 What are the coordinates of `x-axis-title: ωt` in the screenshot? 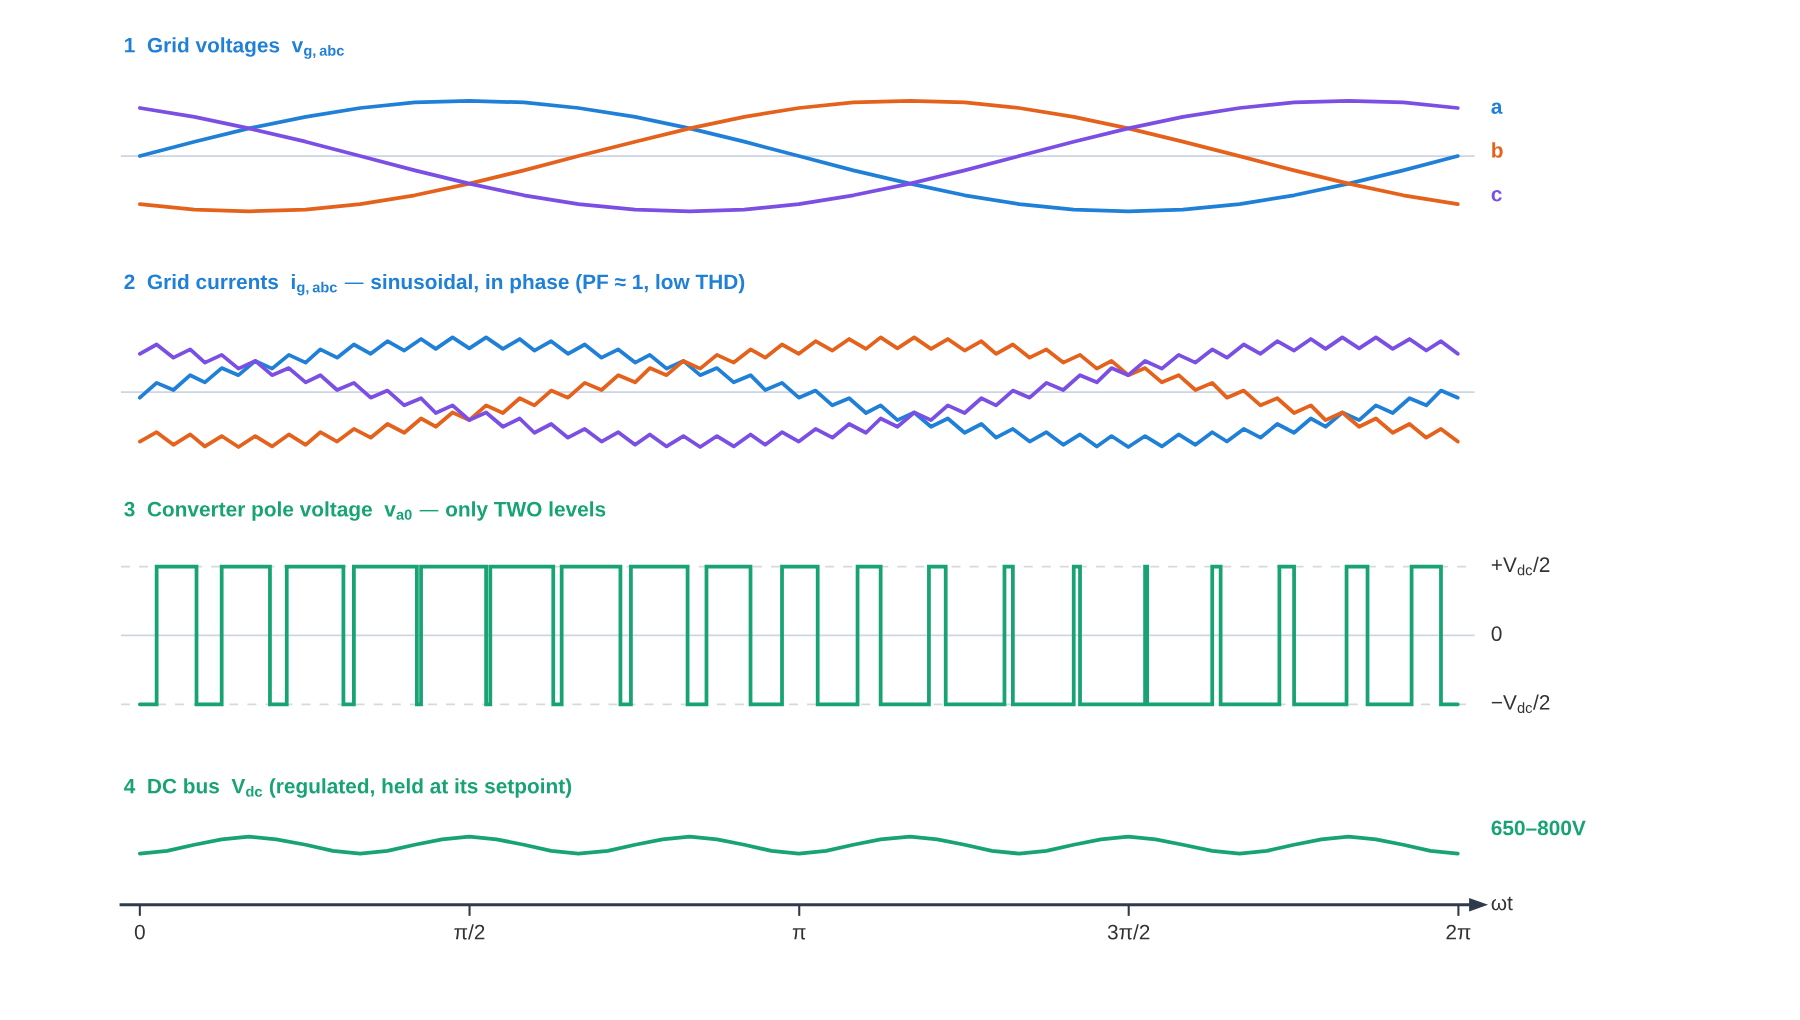 It's located at (1502, 903).